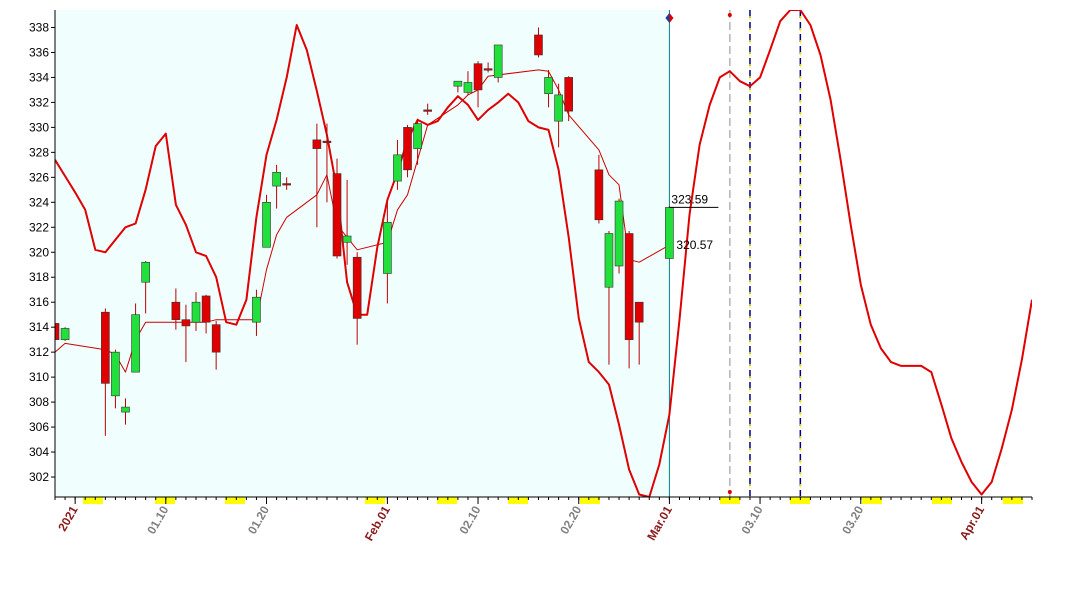 The height and width of the screenshot is (593, 1077). I want to click on x-tick-label: 01.20, so click(258, 519).